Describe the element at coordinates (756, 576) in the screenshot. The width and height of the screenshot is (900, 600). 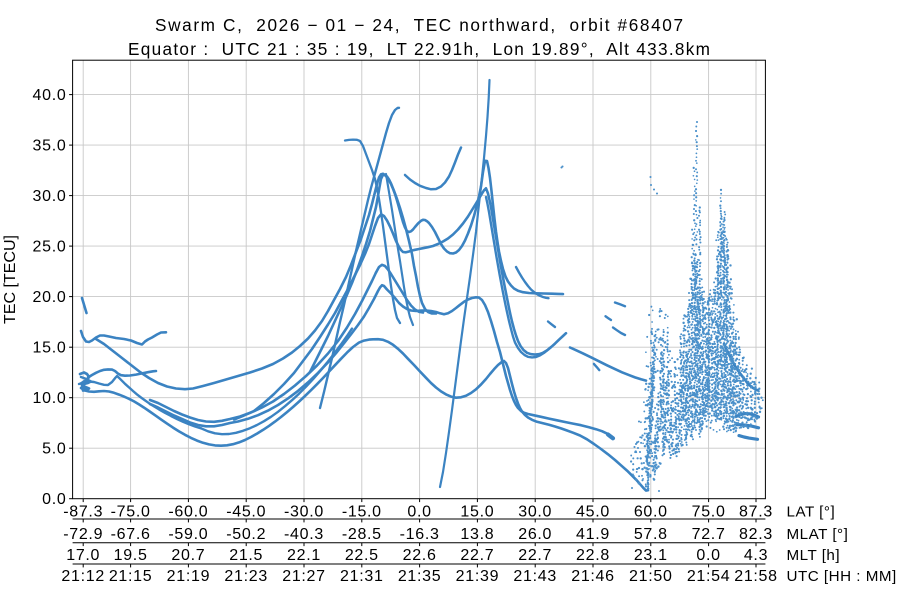
I see `svg-text: 21:58` at that location.